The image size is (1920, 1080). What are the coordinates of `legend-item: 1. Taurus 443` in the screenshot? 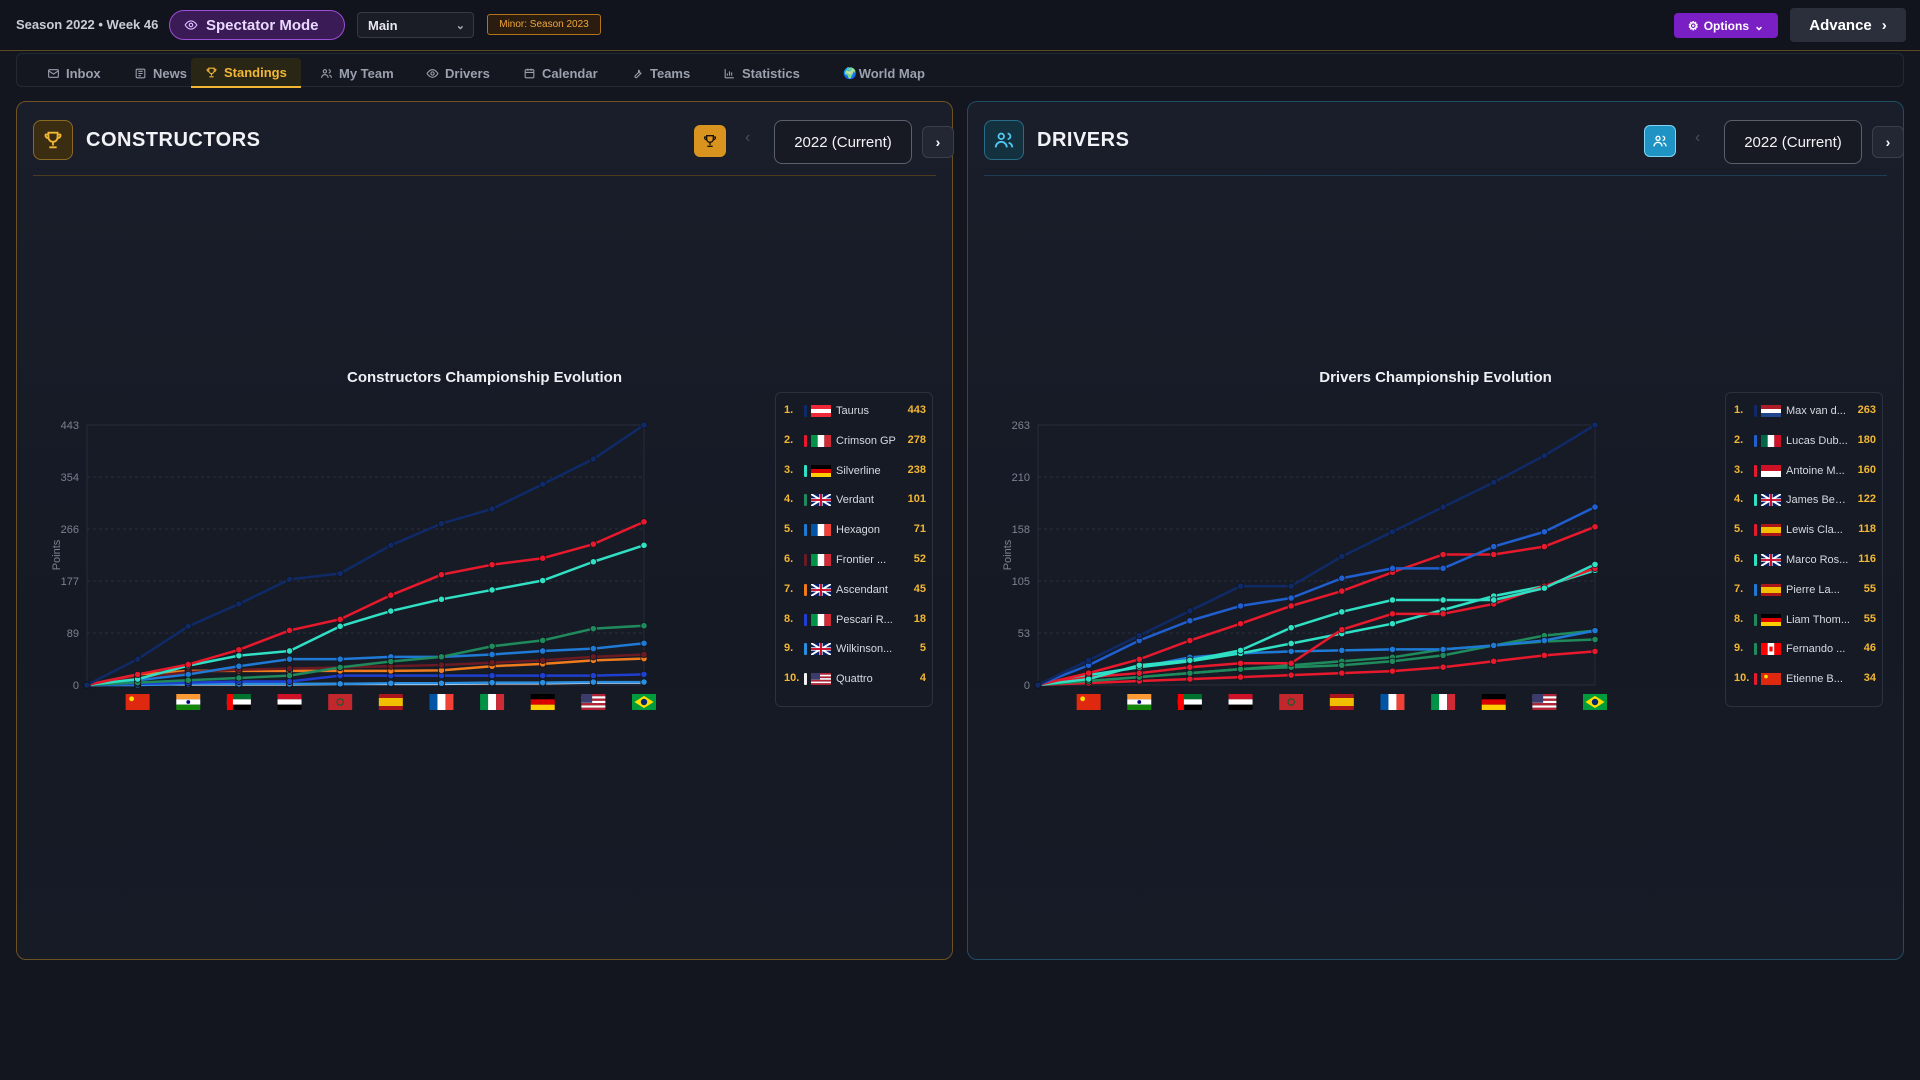 It's located at (855, 411).